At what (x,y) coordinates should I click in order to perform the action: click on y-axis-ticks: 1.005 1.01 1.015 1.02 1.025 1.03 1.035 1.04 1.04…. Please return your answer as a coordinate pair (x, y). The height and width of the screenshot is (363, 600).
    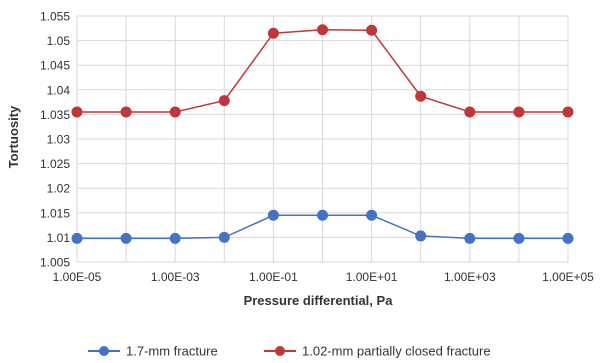
    Looking at the image, I should click on (55, 140).